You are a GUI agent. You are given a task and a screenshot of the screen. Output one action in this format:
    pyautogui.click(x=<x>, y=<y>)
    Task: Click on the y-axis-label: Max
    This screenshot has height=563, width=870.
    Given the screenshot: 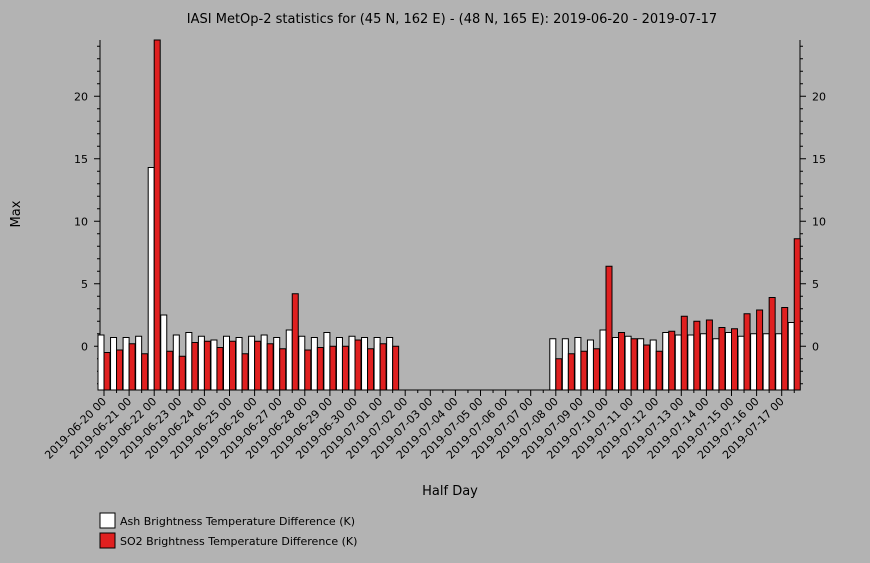 What is the action you would take?
    pyautogui.click(x=16, y=213)
    